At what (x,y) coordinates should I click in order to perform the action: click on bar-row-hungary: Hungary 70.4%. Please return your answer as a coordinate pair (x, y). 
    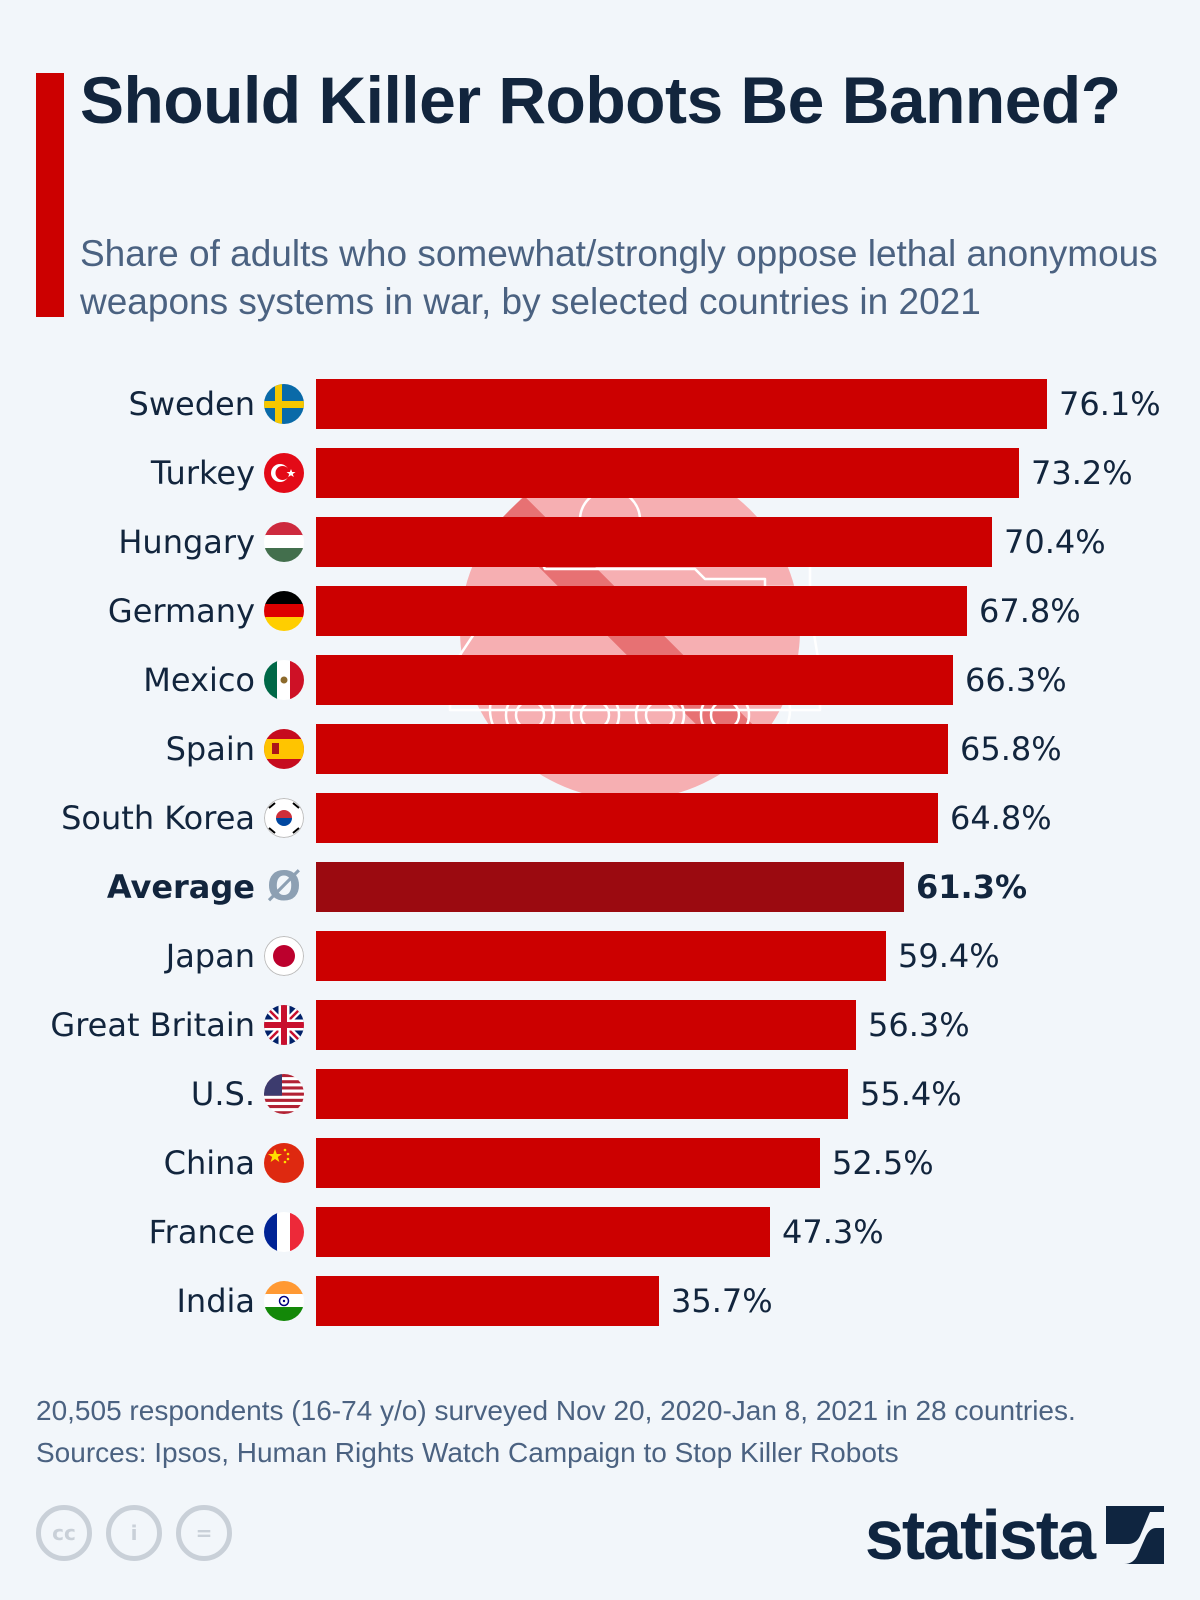
    Looking at the image, I should click on (600, 542).